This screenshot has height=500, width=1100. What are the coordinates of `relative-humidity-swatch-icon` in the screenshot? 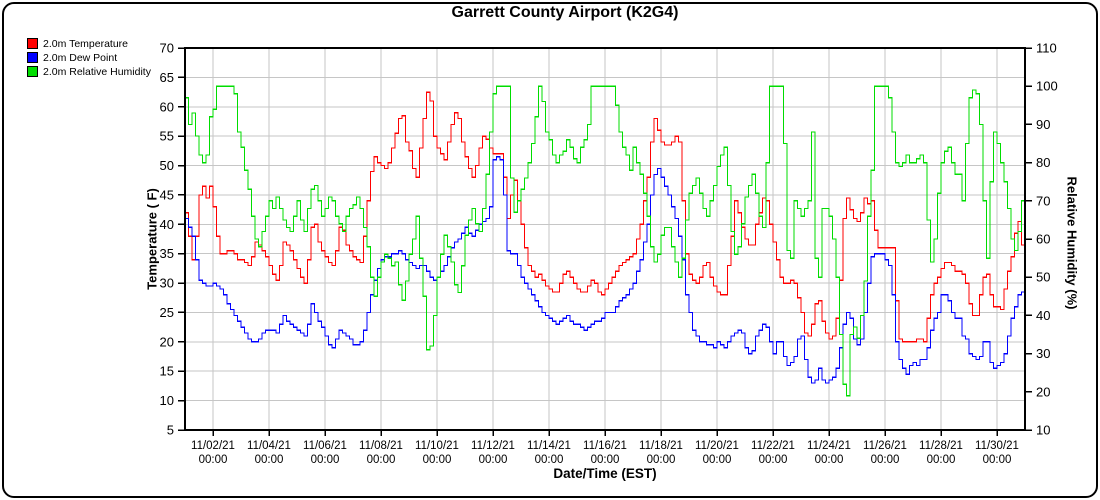 It's located at (32, 71).